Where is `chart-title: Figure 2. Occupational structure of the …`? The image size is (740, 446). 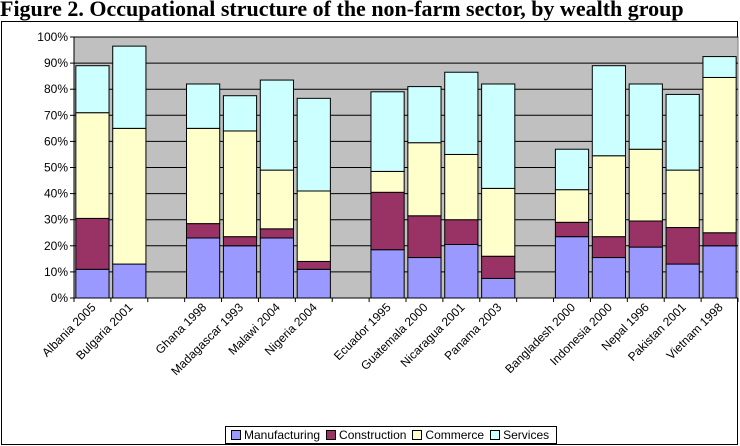 chart-title: Figure 2. Occupational structure of the … is located at coordinates (342, 10).